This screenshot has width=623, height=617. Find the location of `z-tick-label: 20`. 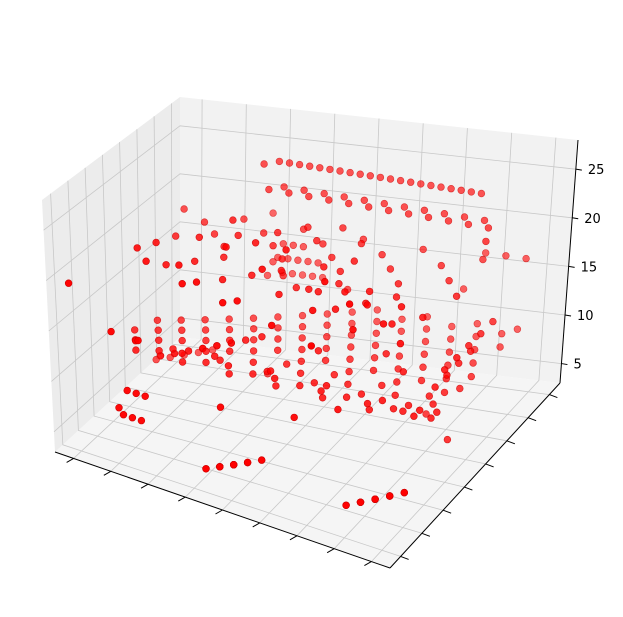

z-tick-label: 20 is located at coordinates (592, 219).